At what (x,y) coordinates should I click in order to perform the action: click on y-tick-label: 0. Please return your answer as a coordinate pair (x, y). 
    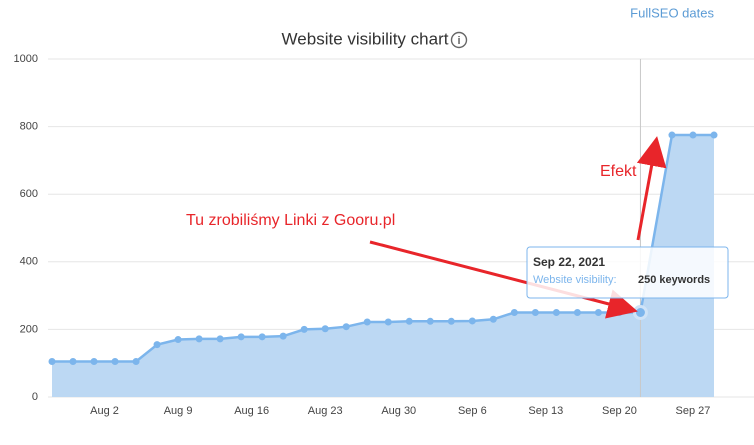
    Looking at the image, I should click on (35, 397).